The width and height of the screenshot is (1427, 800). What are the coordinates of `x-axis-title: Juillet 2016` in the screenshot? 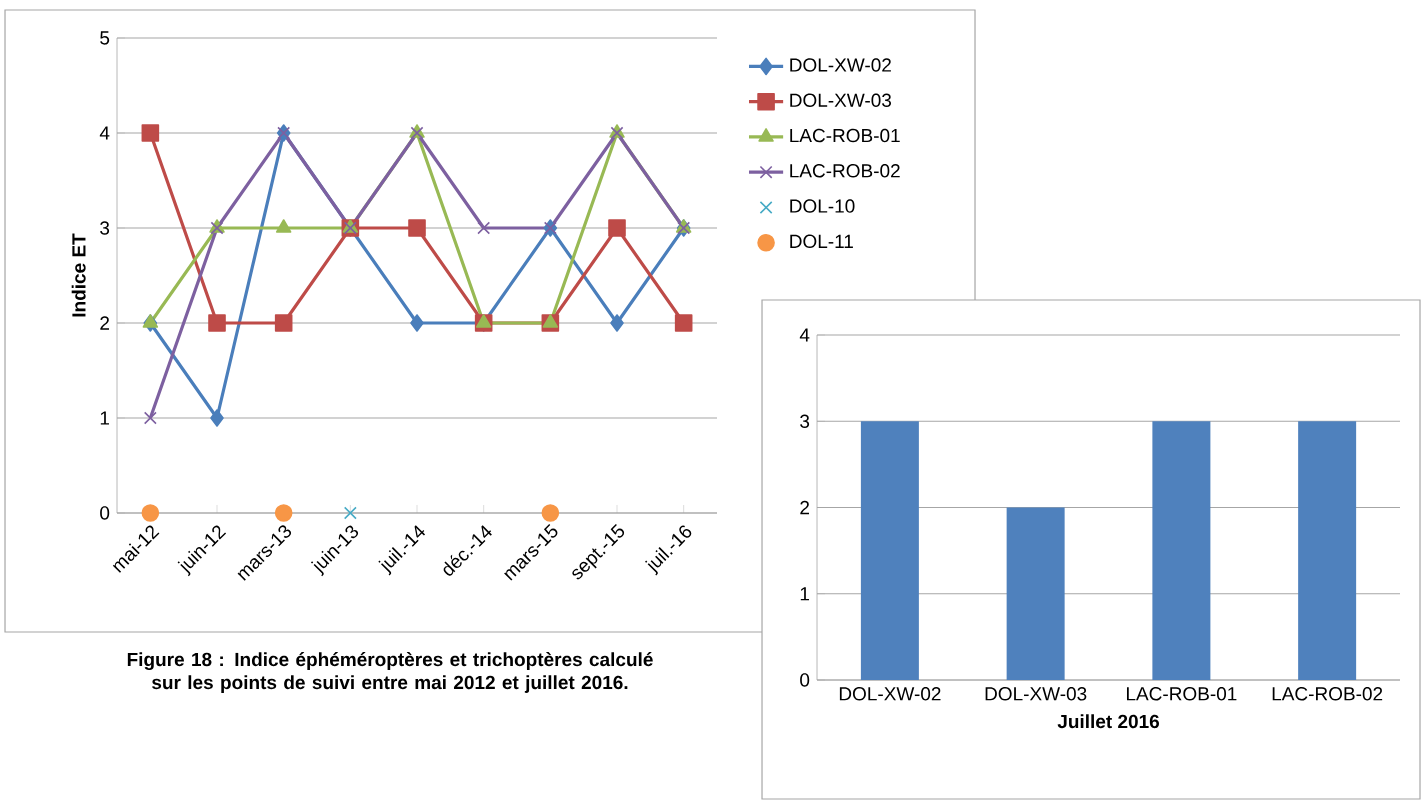 It's located at (1108, 721).